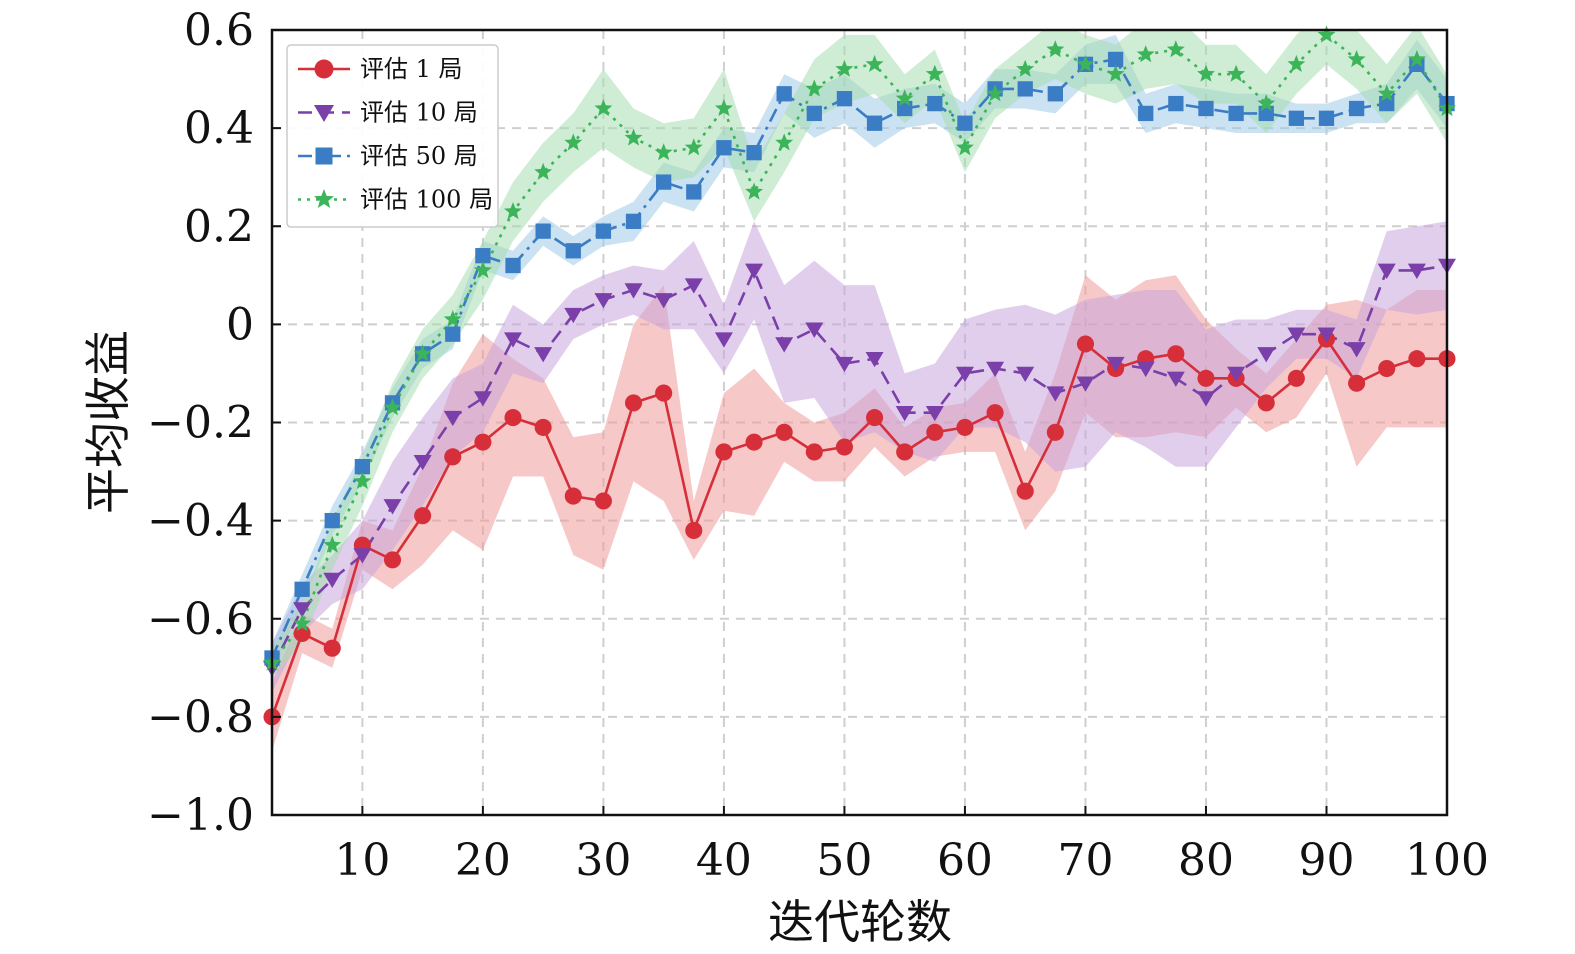 This screenshot has height=954, width=1575. Describe the element at coordinates (200, 815) in the screenshot. I see `y-tick-label: −1.0` at that location.